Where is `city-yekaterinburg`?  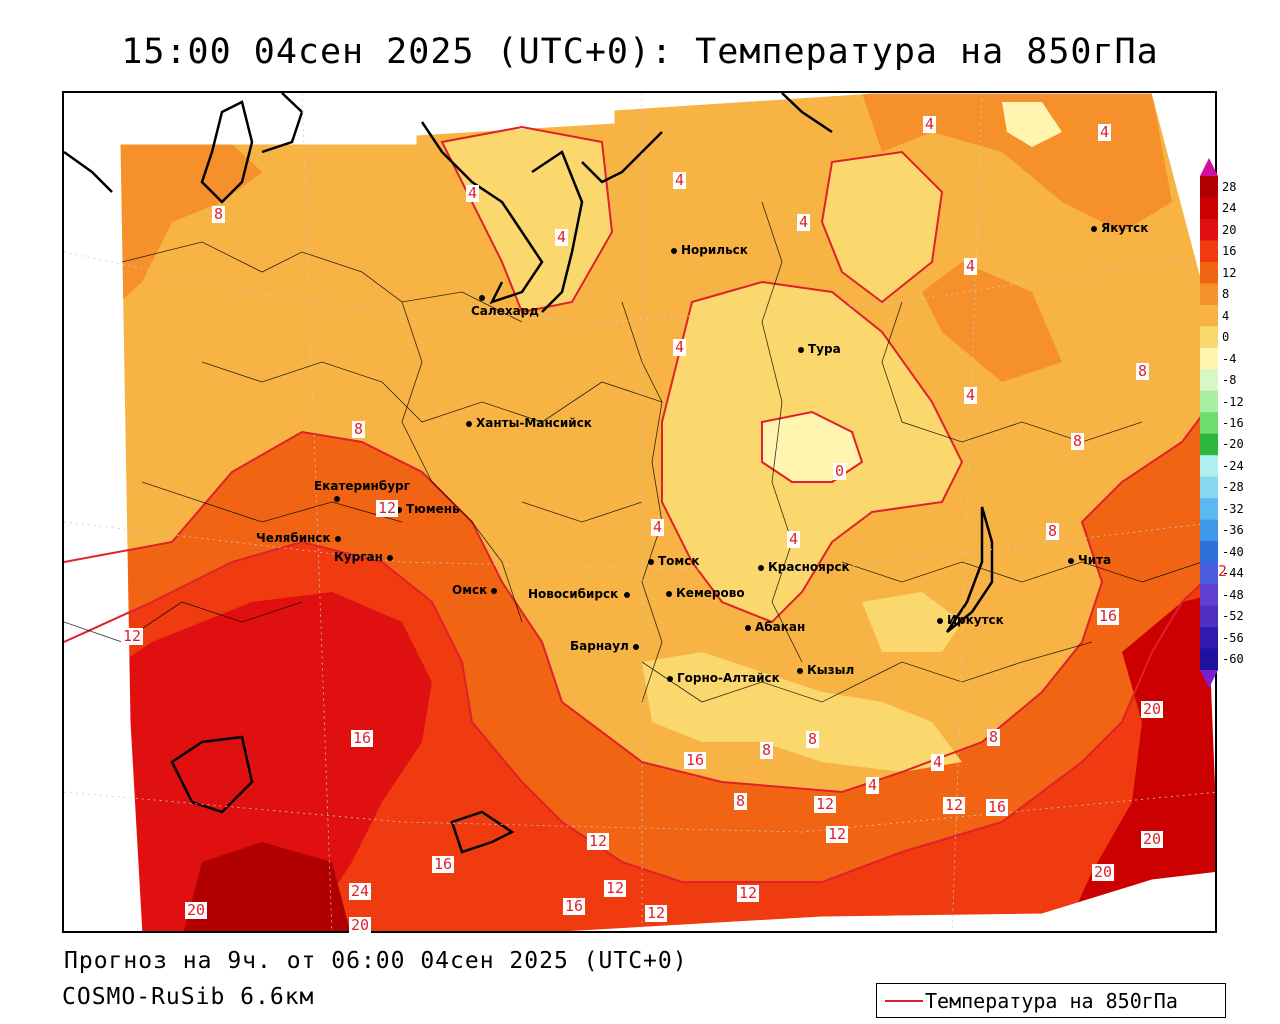 city-yekaterinburg is located at coordinates (339, 498).